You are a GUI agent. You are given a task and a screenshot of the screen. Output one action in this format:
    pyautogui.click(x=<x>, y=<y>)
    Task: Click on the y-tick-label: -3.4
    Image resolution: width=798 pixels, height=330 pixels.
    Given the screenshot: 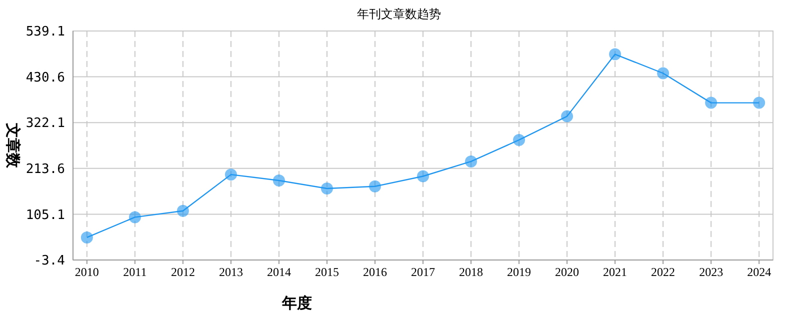 What is the action you would take?
    pyautogui.click(x=50, y=261)
    